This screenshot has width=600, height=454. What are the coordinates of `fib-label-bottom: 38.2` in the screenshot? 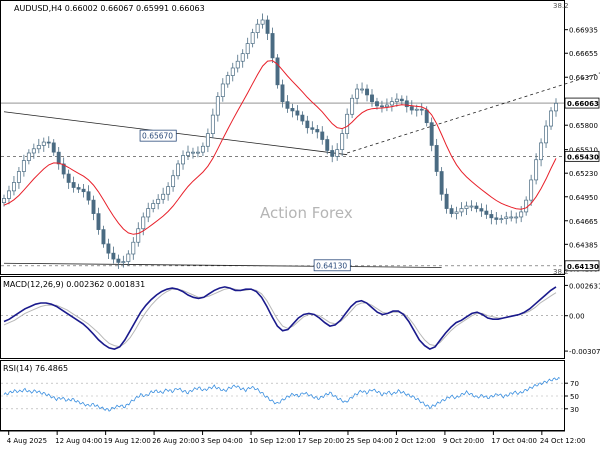 It's located at (561, 272).